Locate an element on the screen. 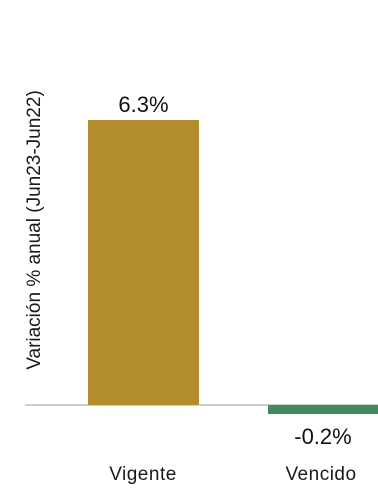 This screenshot has width=378, height=489. category-label-vencido: Vencido is located at coordinates (320, 474).